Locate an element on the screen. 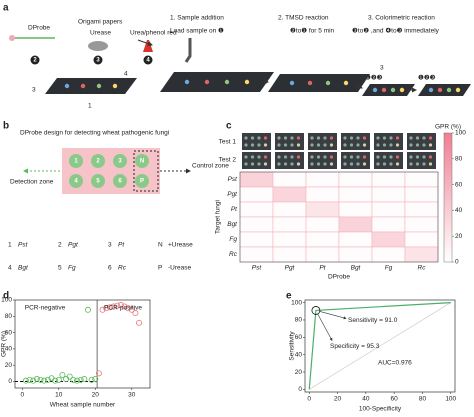  well-label: 4 is located at coordinates (76, 182).